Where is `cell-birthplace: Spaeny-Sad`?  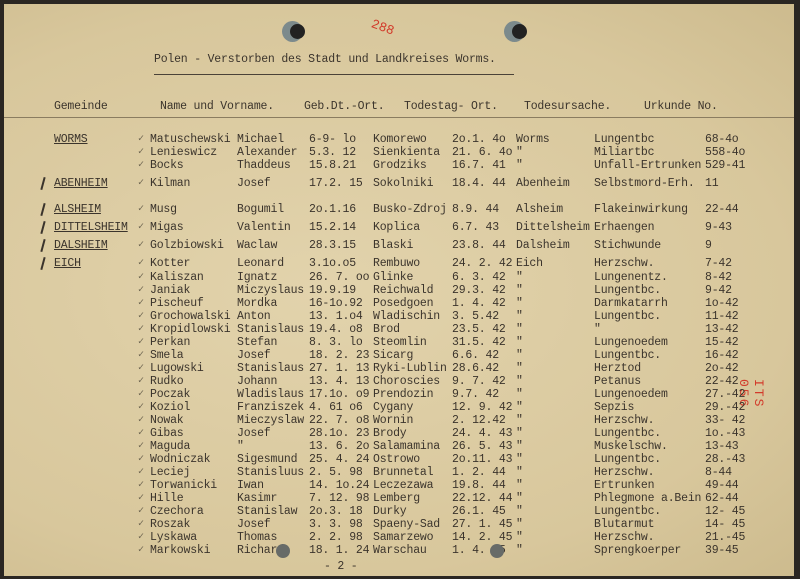
cell-birthplace: Spaeny-Sad is located at coordinates (407, 524).